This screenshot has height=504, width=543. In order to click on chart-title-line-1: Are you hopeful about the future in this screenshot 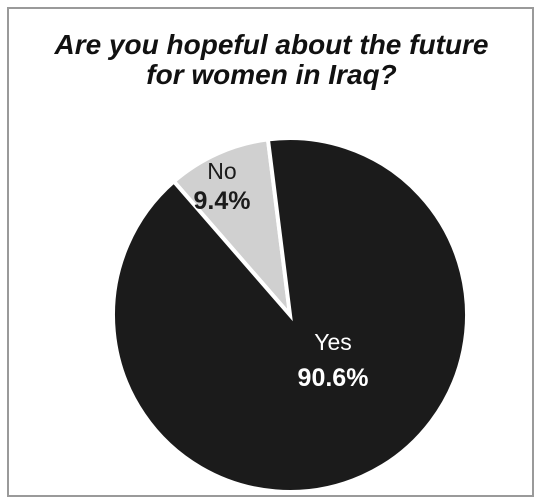, I will do `click(271, 44)`.